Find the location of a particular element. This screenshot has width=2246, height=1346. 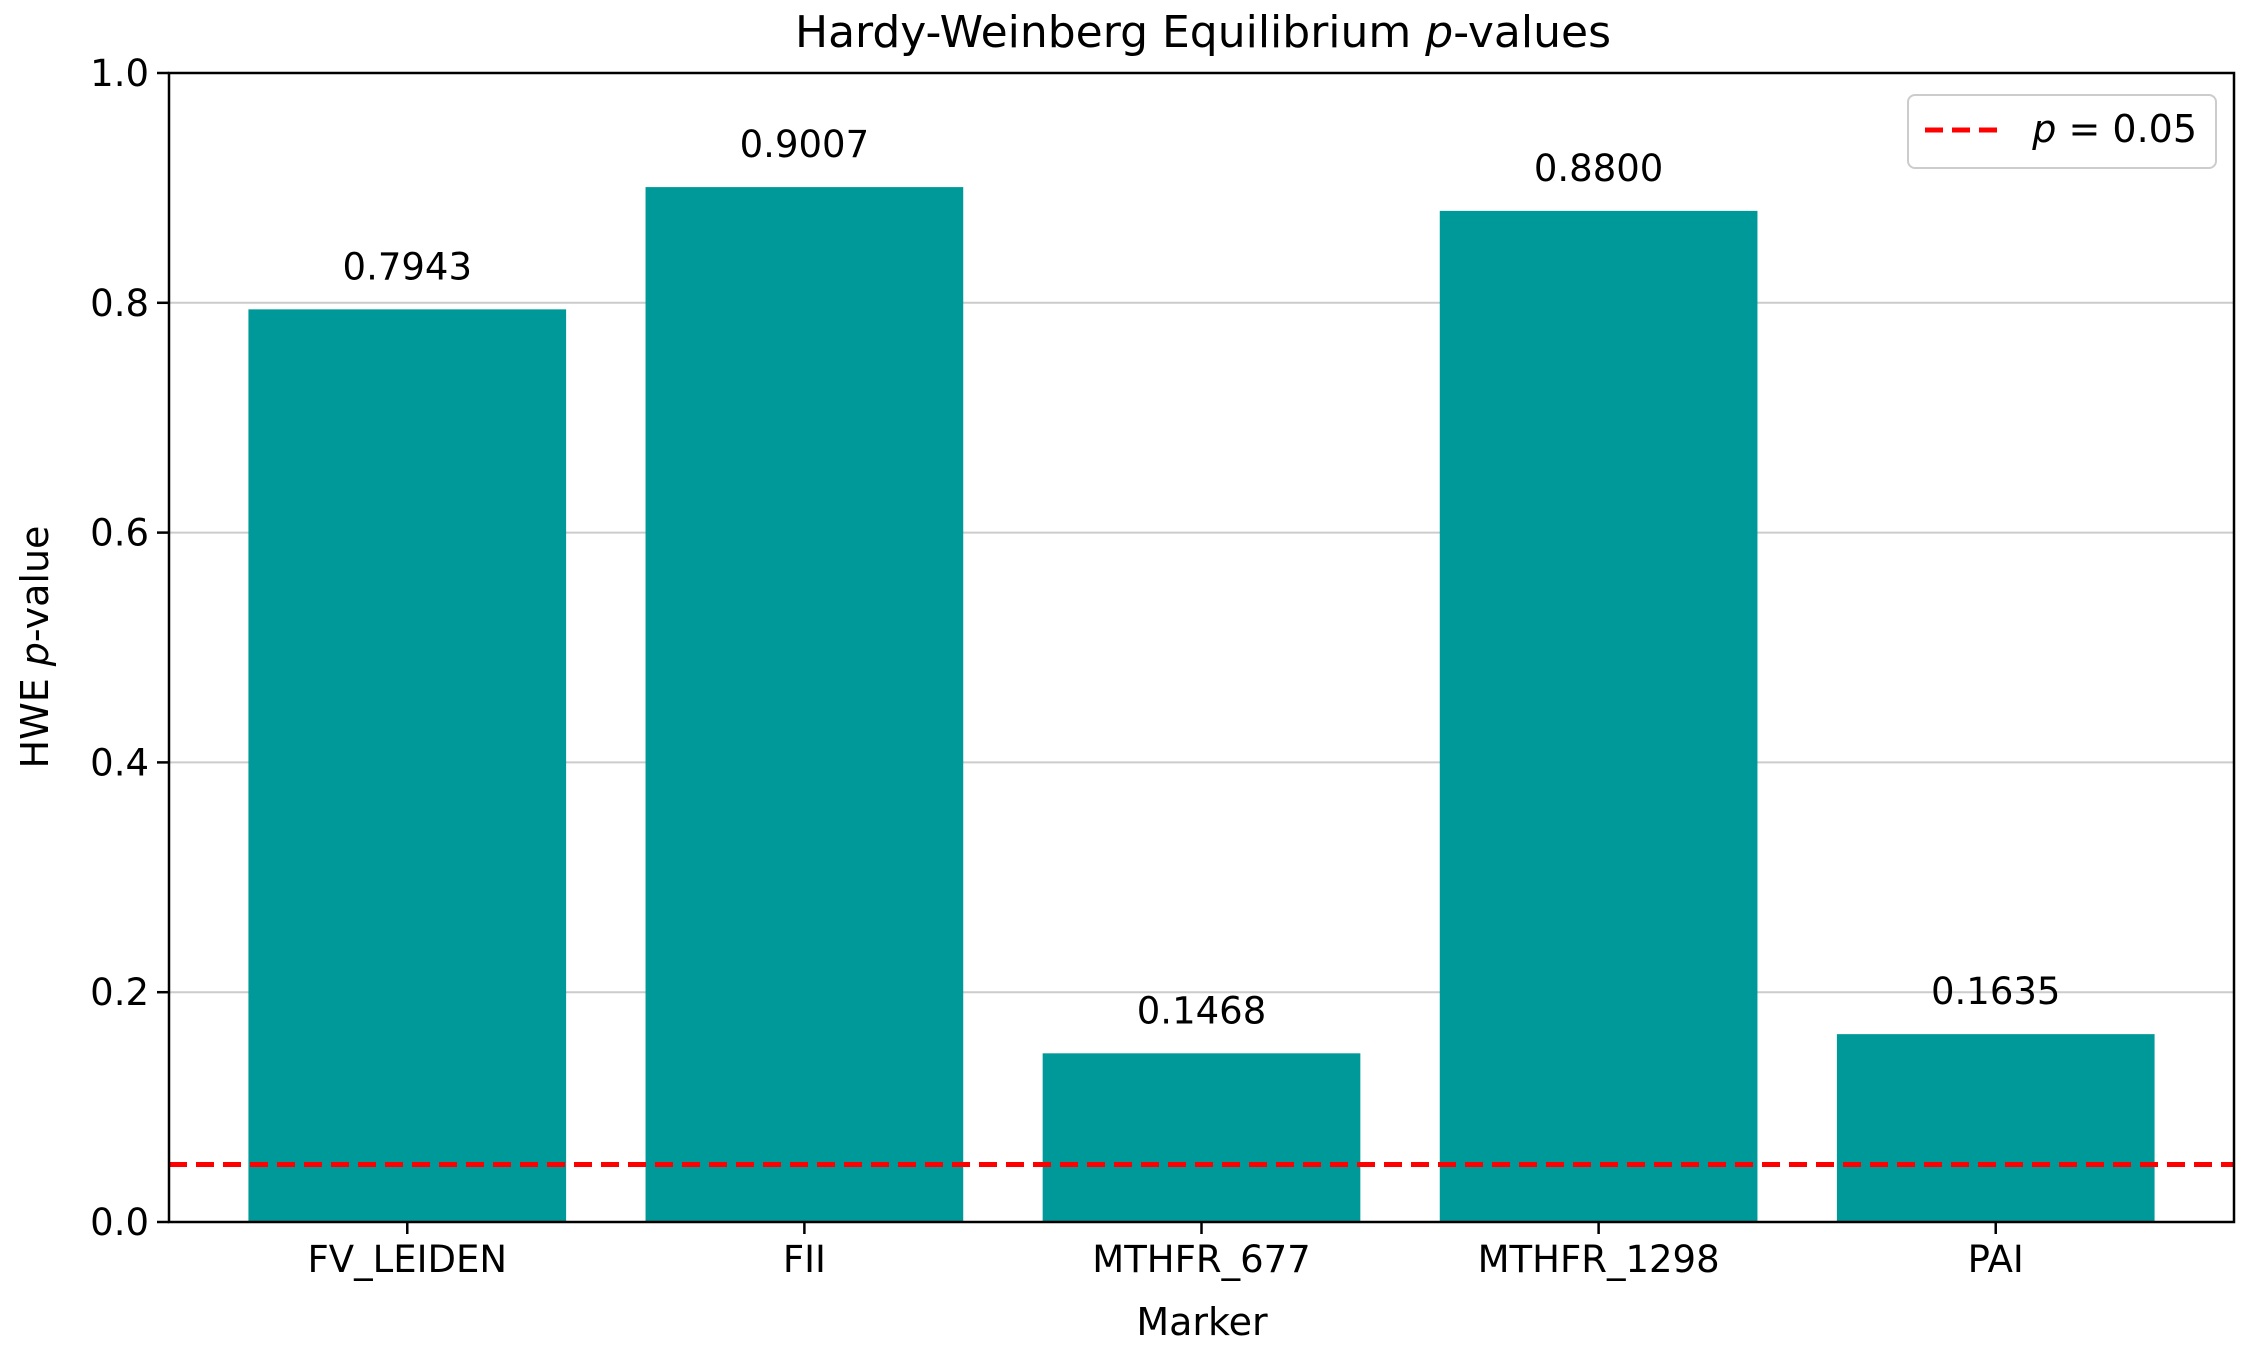

bar-value-label: 0.7943 is located at coordinates (407, 266).